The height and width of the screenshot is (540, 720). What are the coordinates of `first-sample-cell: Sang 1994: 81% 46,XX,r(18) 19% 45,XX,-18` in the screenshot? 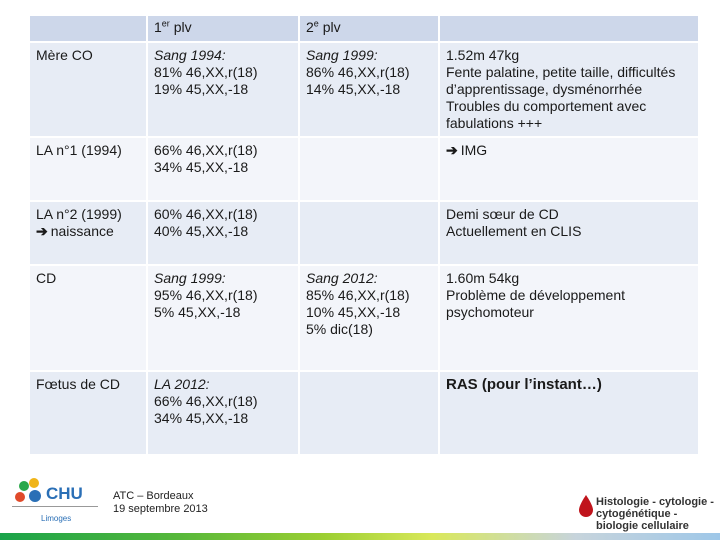 It's located at (223, 89).